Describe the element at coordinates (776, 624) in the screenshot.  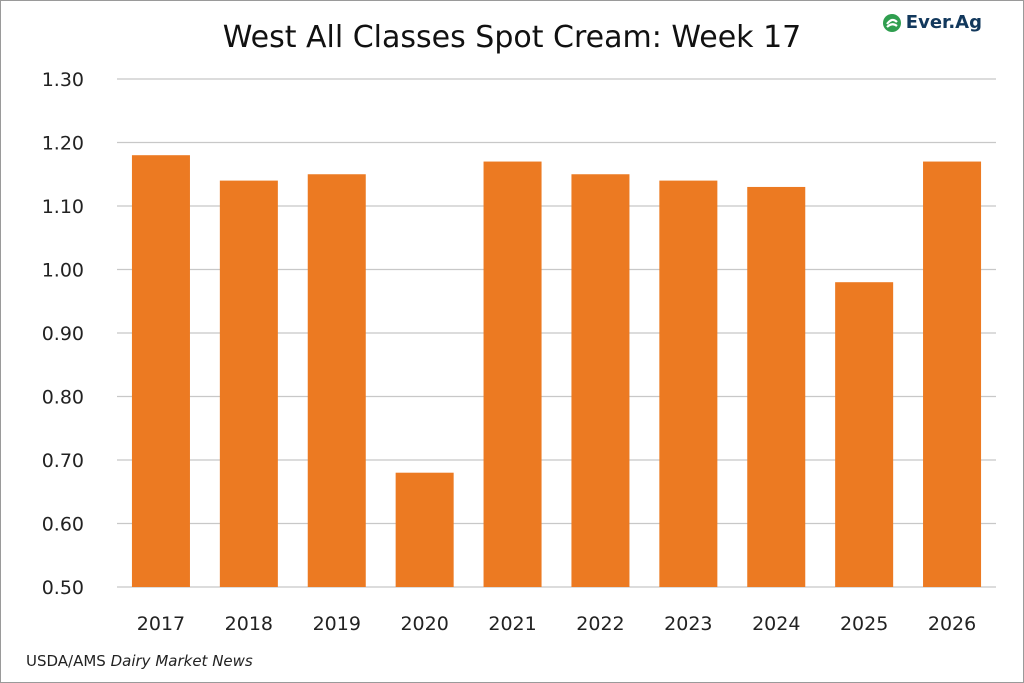
I see `x-tick-label: 2024` at that location.